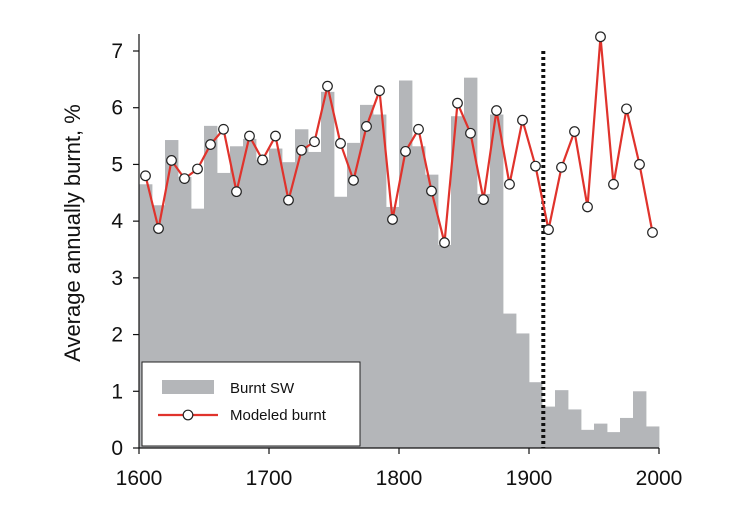 The image size is (741, 508). What do you see at coordinates (529, 478) in the screenshot?
I see `x-tick-label-1900: 1900` at bounding box center [529, 478].